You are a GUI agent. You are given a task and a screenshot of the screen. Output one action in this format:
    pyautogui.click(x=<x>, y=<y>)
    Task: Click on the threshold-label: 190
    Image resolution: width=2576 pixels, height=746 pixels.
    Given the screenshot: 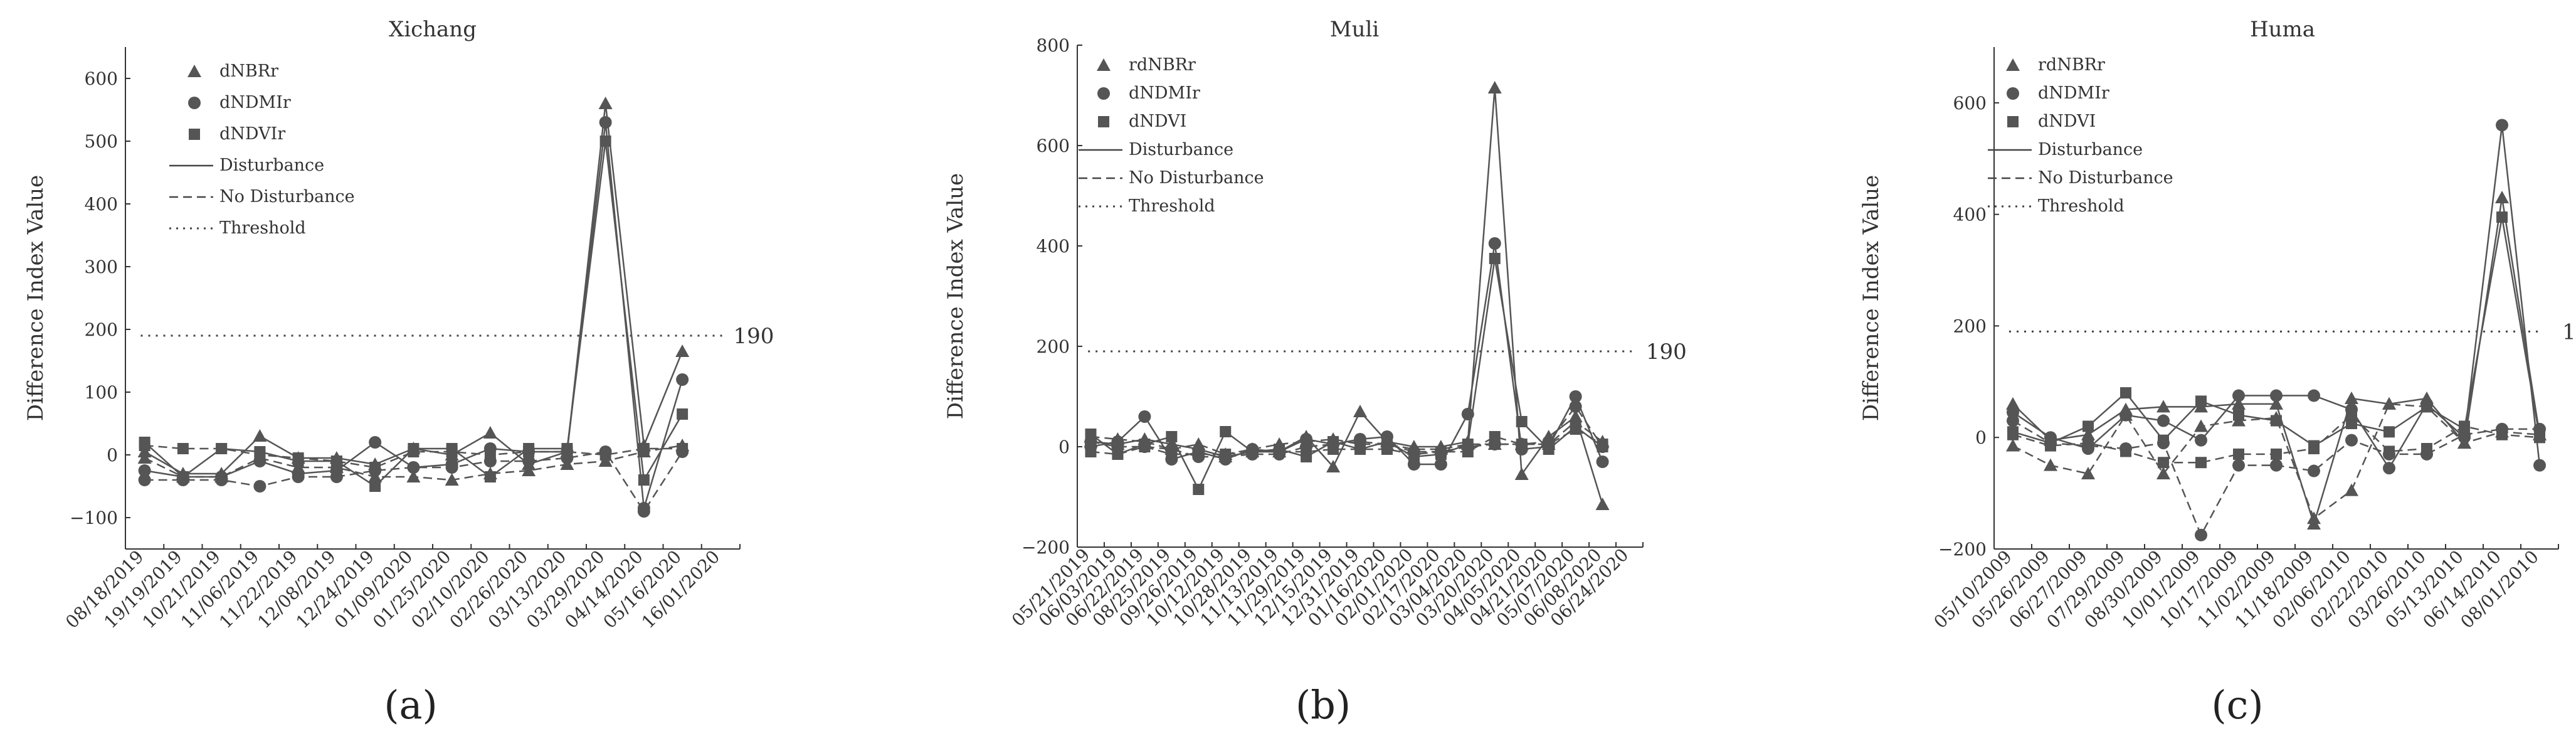 What is the action you would take?
    pyautogui.click(x=1666, y=352)
    